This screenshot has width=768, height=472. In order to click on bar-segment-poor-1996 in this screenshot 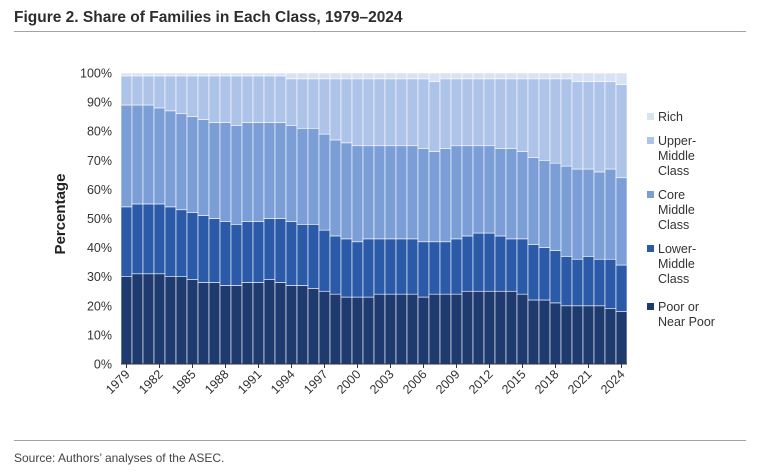, I will do `click(313, 326)`.